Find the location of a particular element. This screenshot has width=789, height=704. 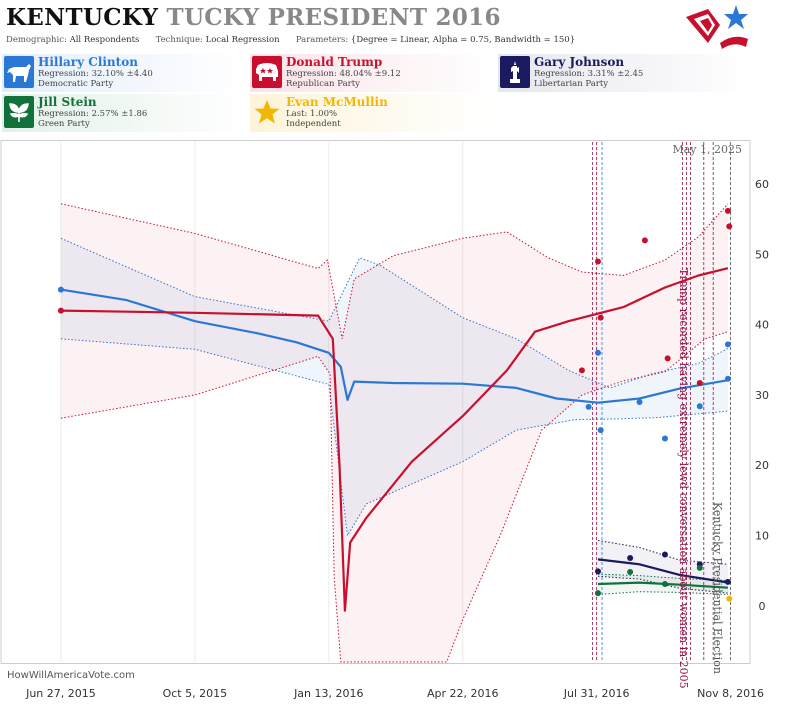

candidate-party: Republican Party is located at coordinates (323, 84).